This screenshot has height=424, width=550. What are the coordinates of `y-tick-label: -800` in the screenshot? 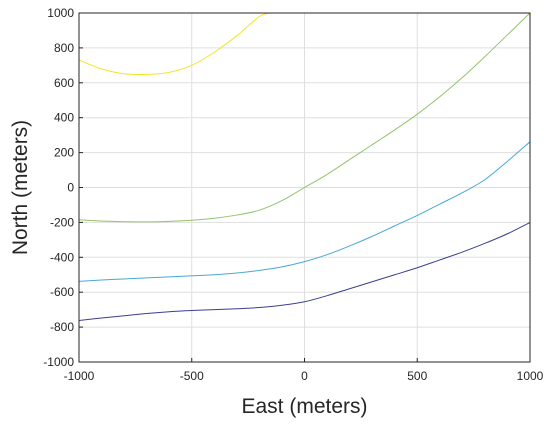 It's located at (62, 327).